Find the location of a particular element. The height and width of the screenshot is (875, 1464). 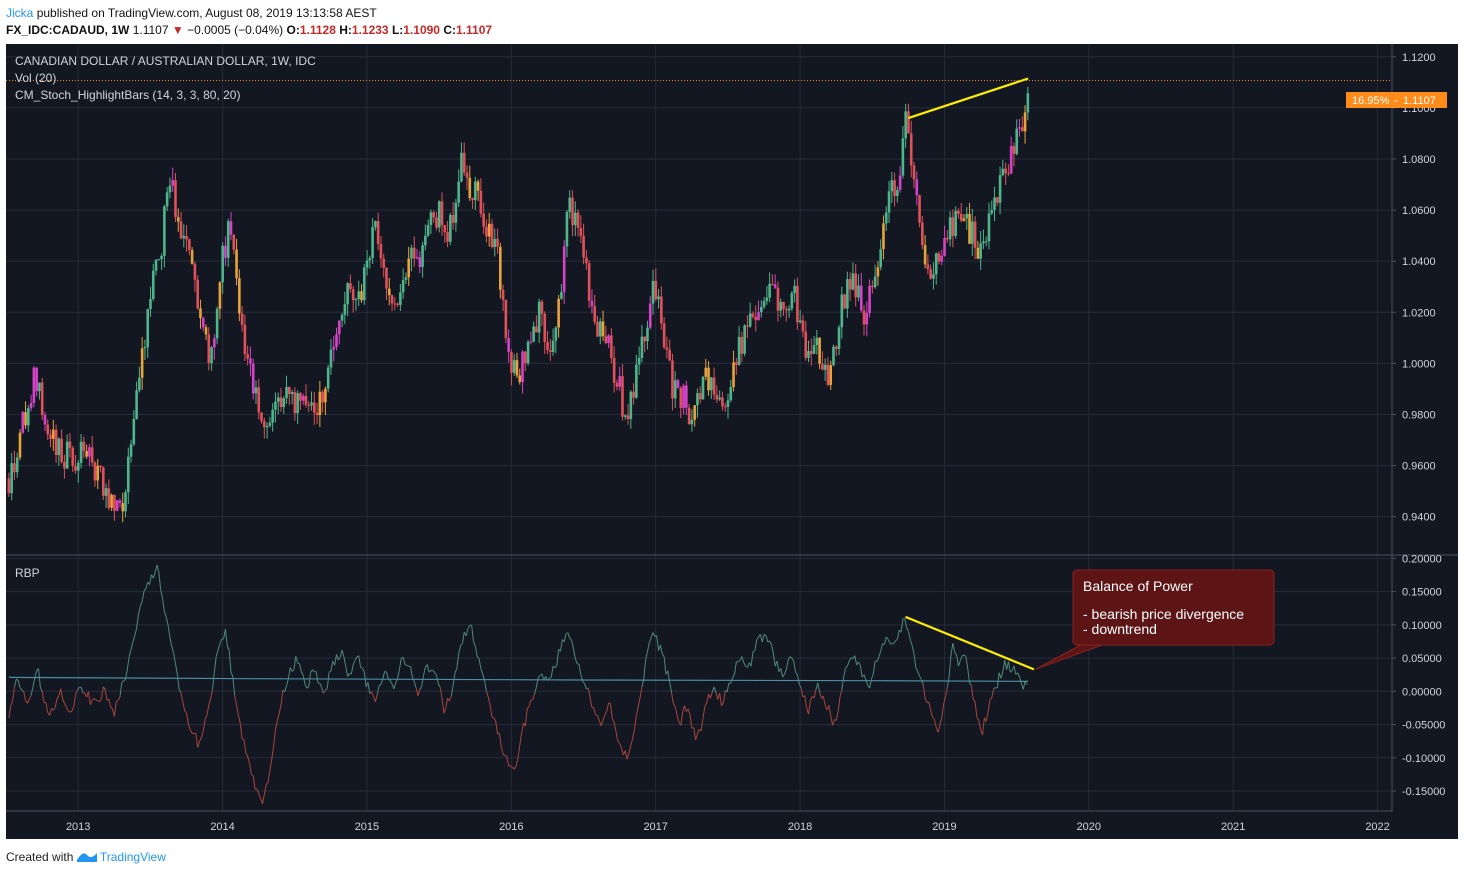

time-axis: 2013 2014 2015 2016 2017 2018 2019 2020 2021 2022 is located at coordinates (728, 827).